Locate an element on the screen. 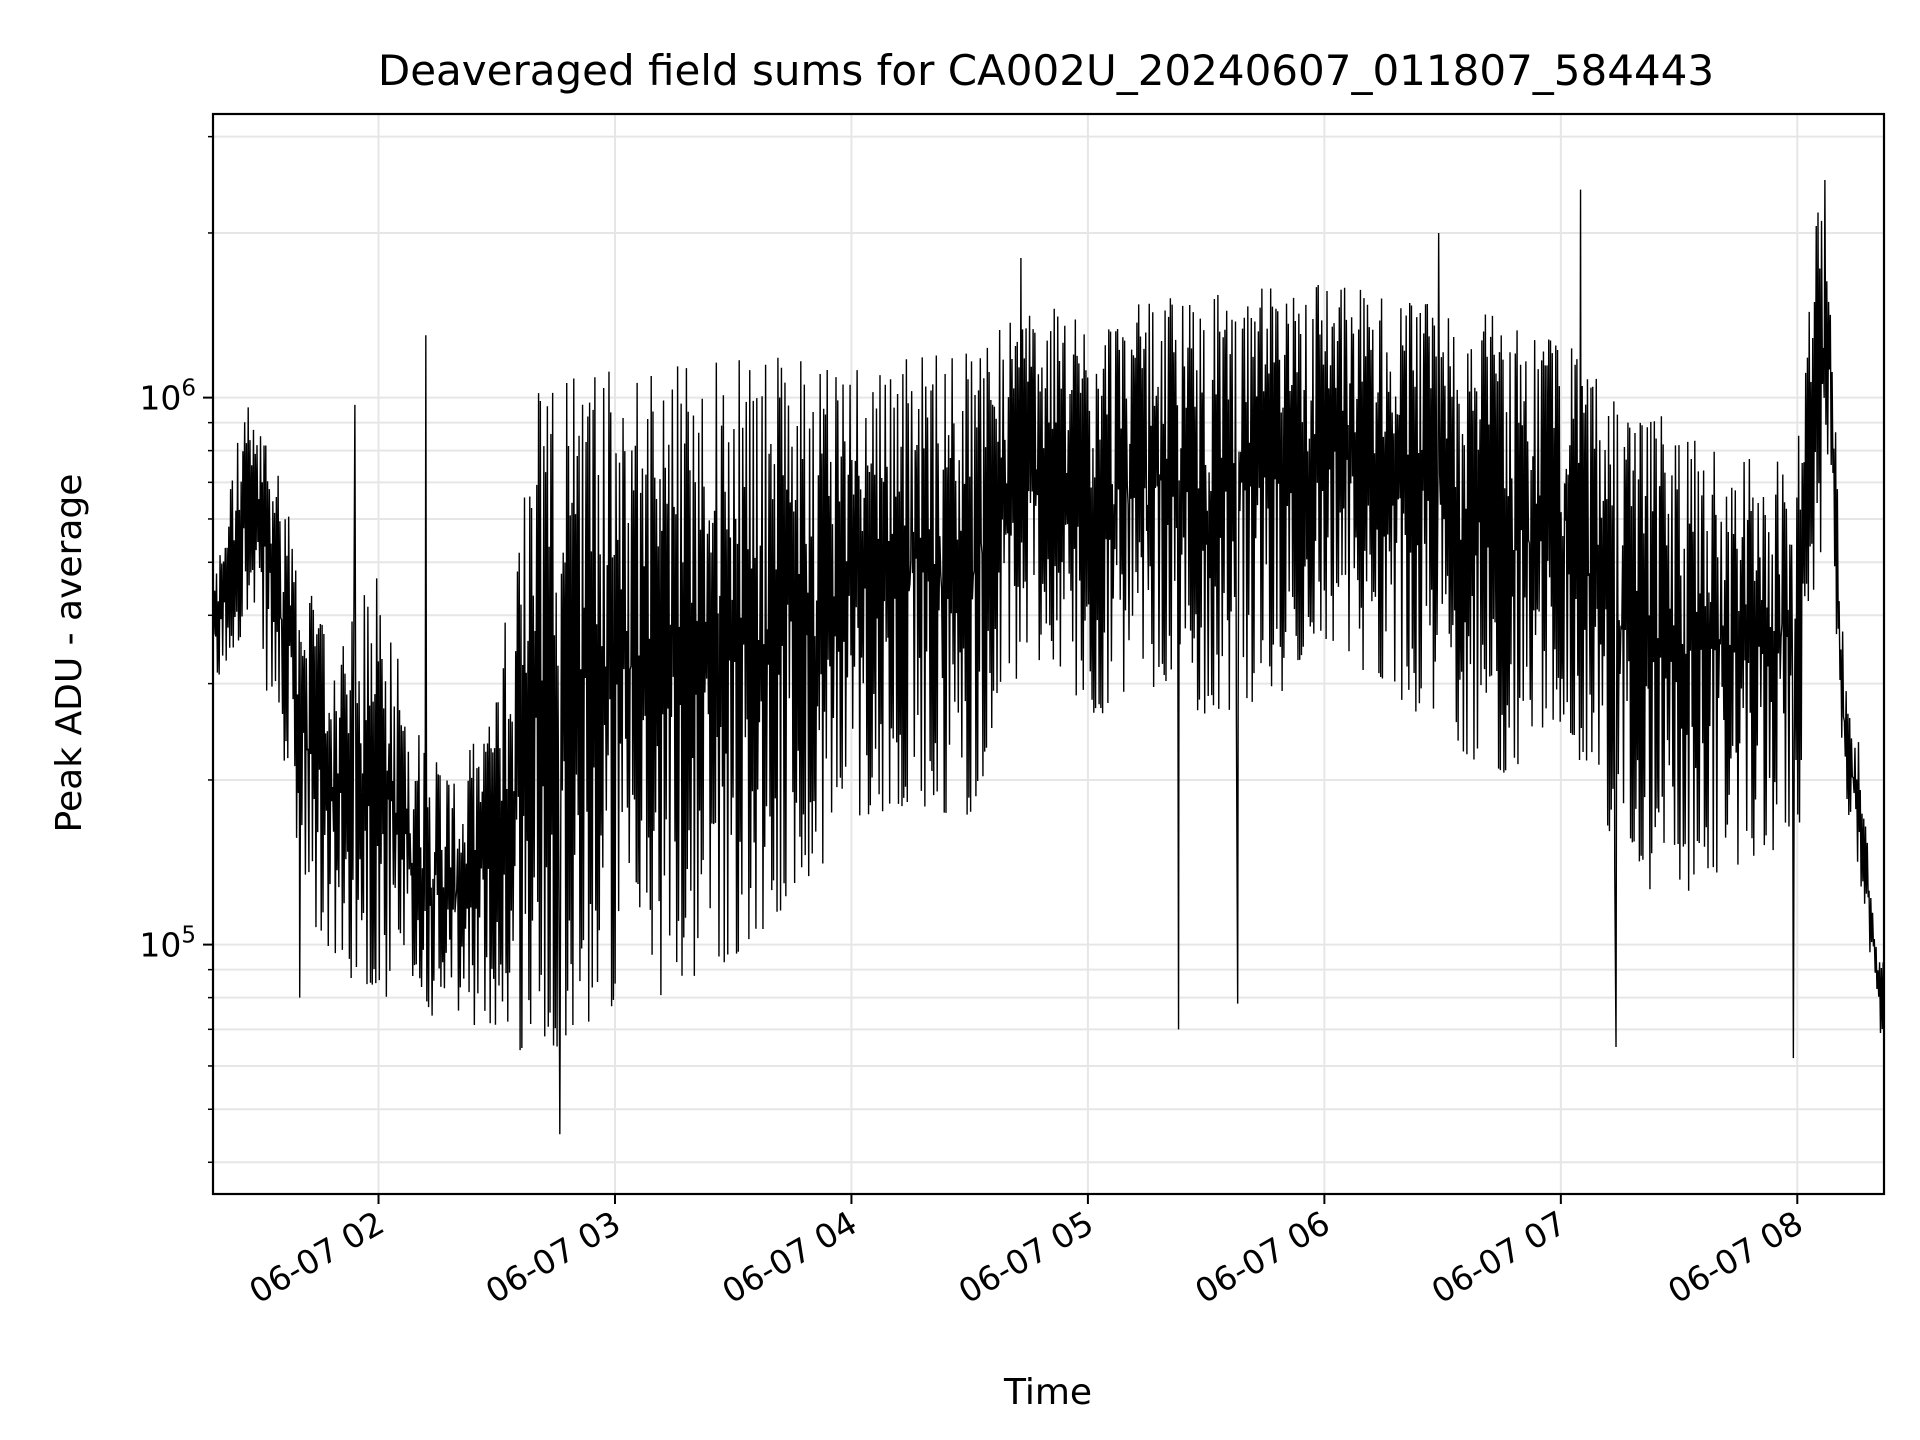  y-tick-label: 105 is located at coordinates (167, 944).